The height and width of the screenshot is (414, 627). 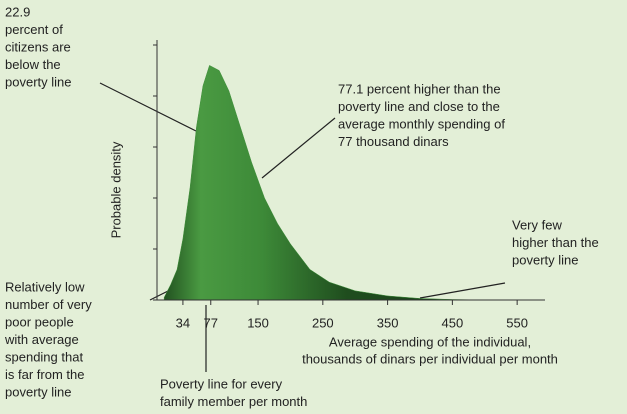 I want to click on y-axis-label: Probable density, so click(x=115, y=189).